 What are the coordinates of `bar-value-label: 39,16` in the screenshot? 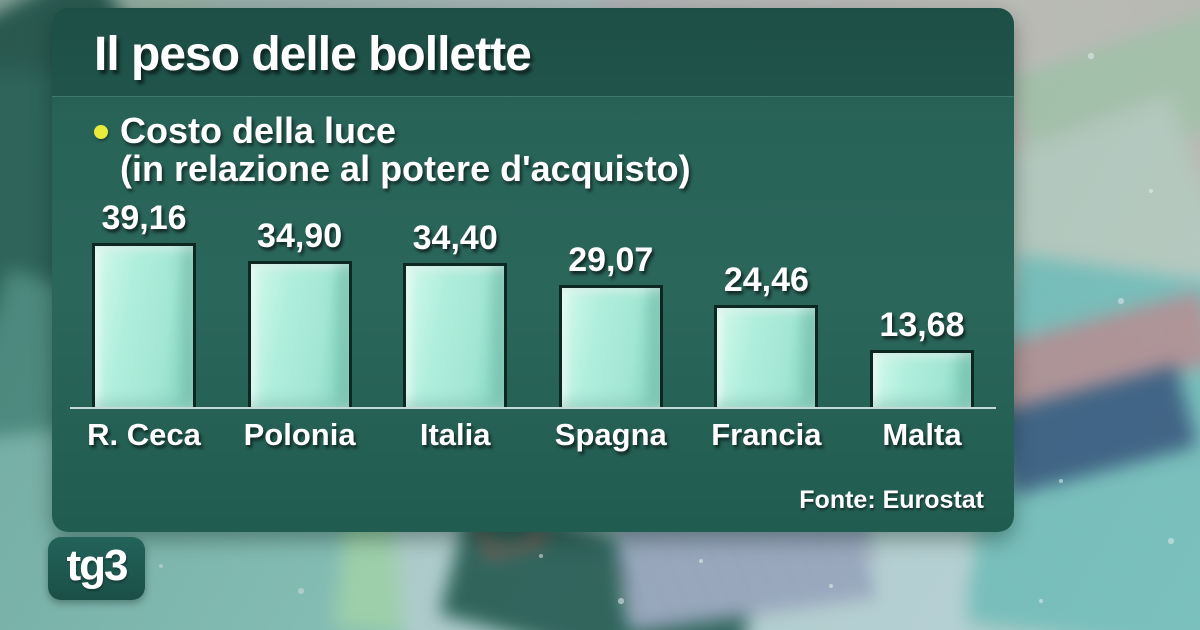 It's located at (144, 218).